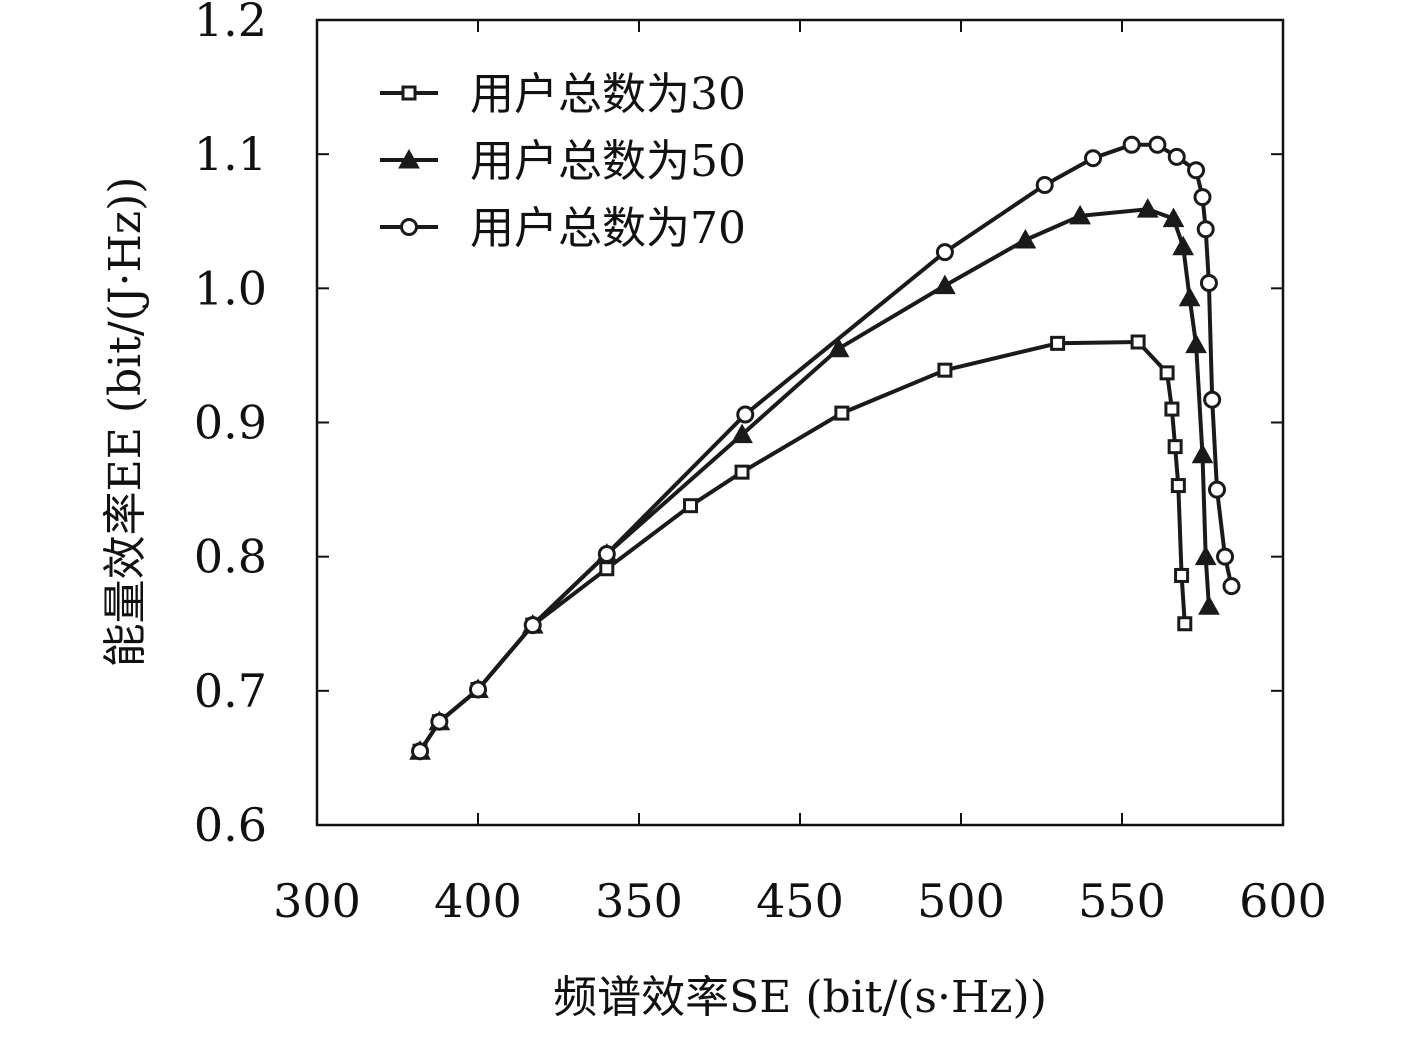  I want to click on x-tick-label: 300, so click(317, 901).